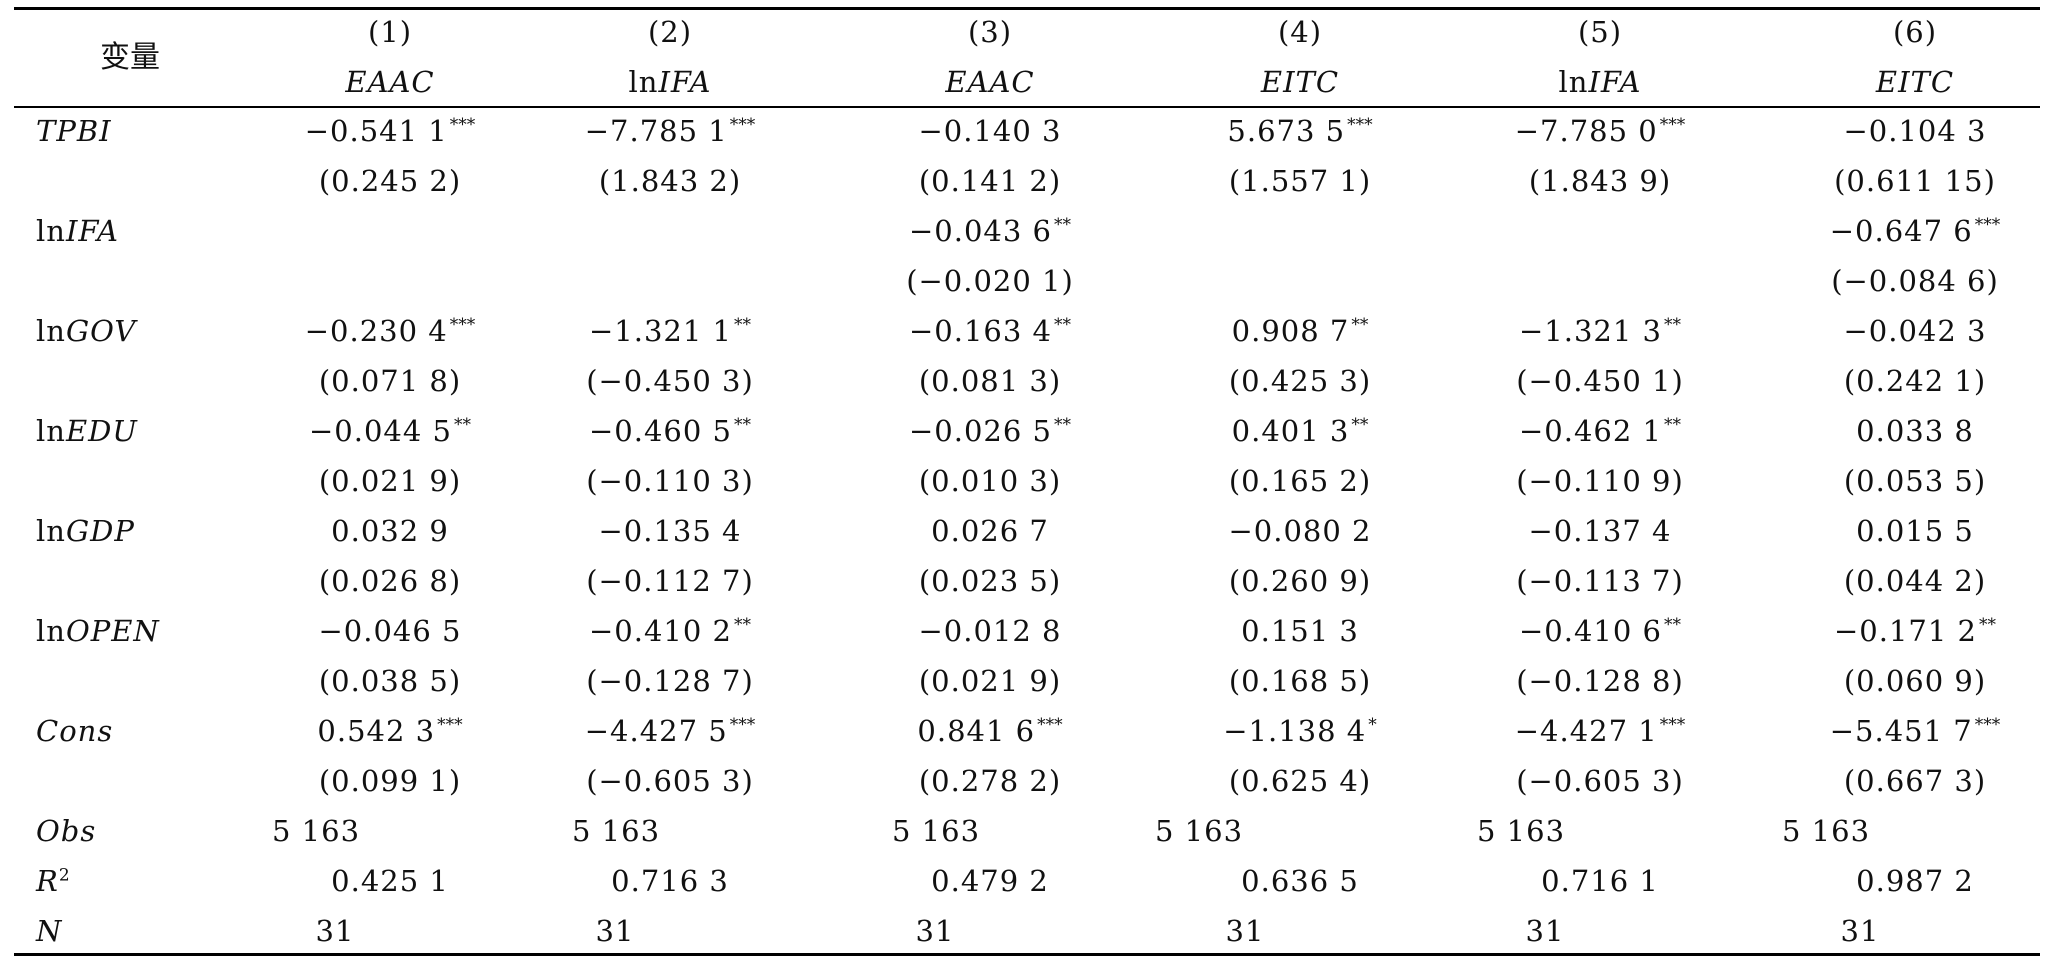  I want to click on coefficient-cell: 0.401 3 **, so click(1300, 431).